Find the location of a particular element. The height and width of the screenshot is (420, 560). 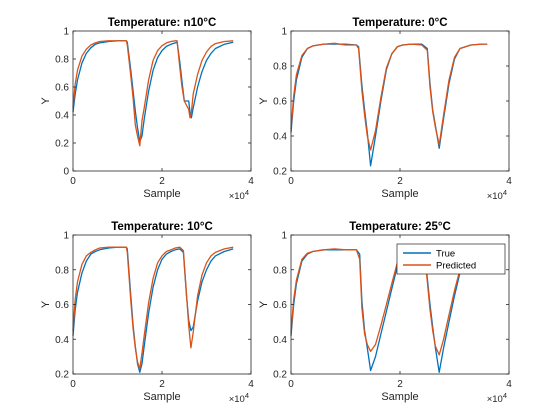

y-tick-label: 0 is located at coordinates (66, 172).